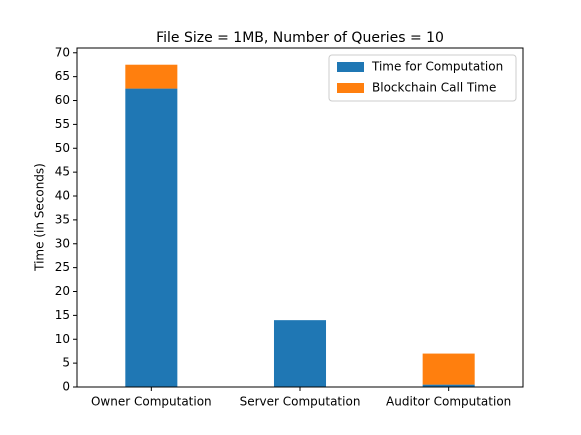 This screenshot has height=435, width=581. I want to click on y-tick-label: 25, so click(62, 267).